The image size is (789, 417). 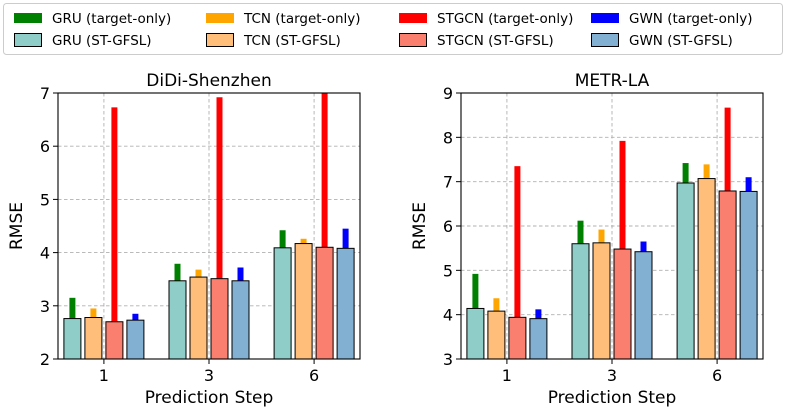 I want to click on legend-label: STGCN (ST-GFSL), so click(x=495, y=41).